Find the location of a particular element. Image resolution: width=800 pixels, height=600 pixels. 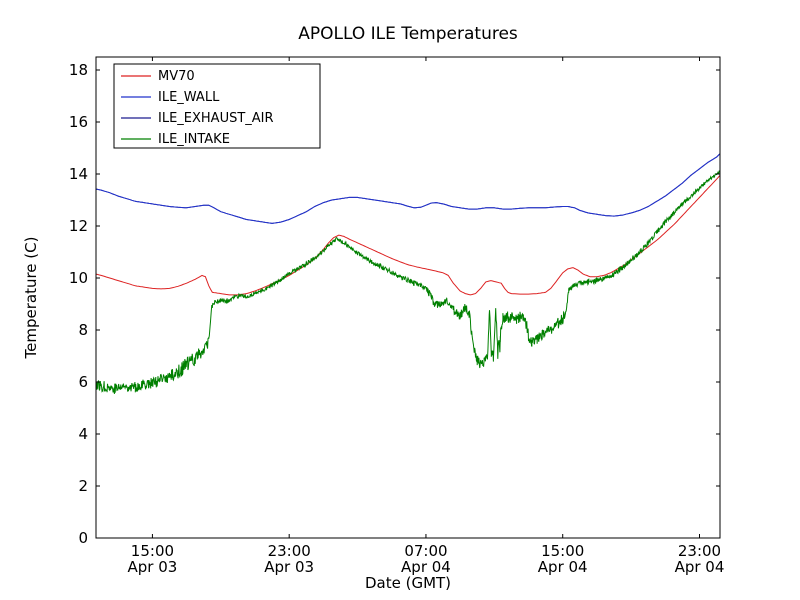

legend-label-ILE_INTAKE: ILE_INTAKE is located at coordinates (194, 139).